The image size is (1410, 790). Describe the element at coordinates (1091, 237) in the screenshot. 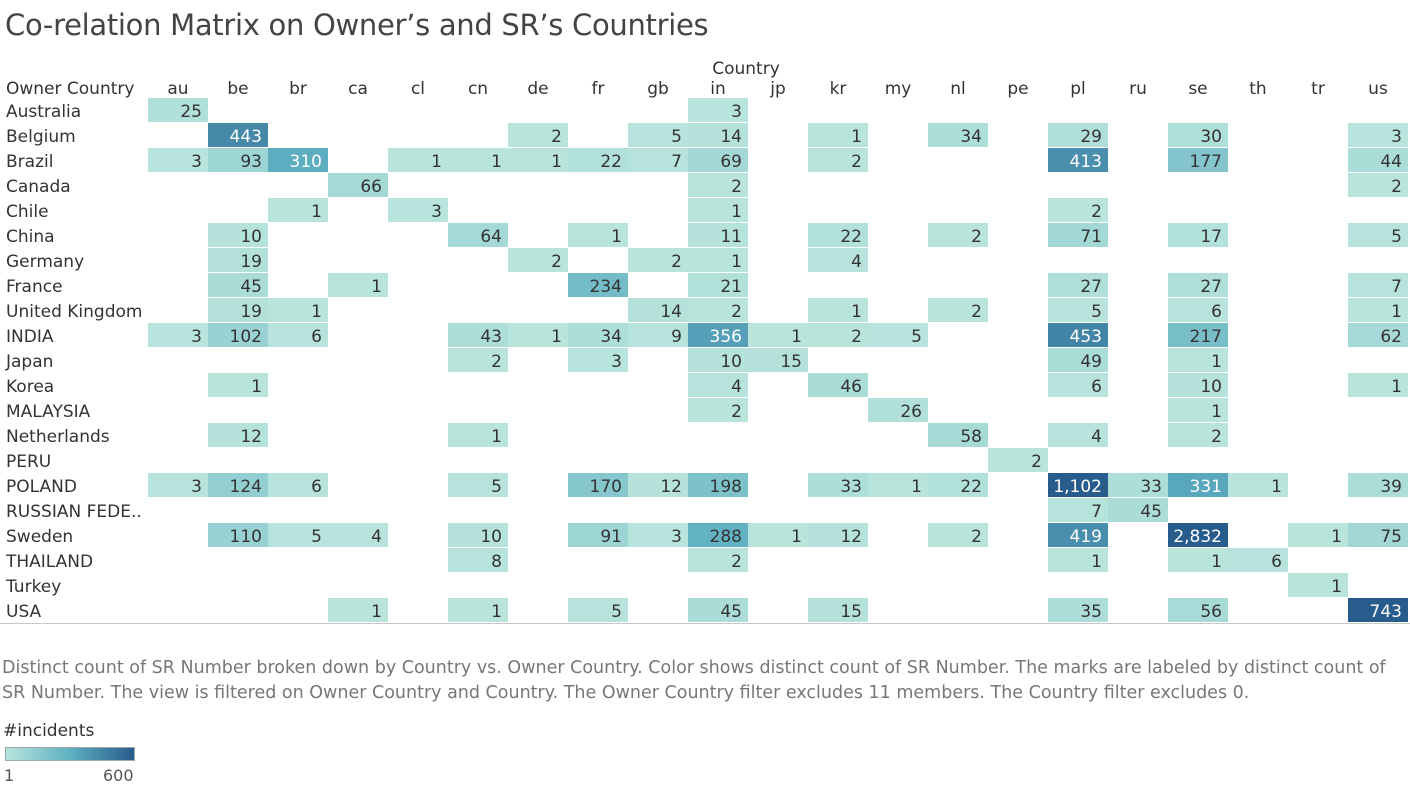

I see `cell-label: 71` at that location.